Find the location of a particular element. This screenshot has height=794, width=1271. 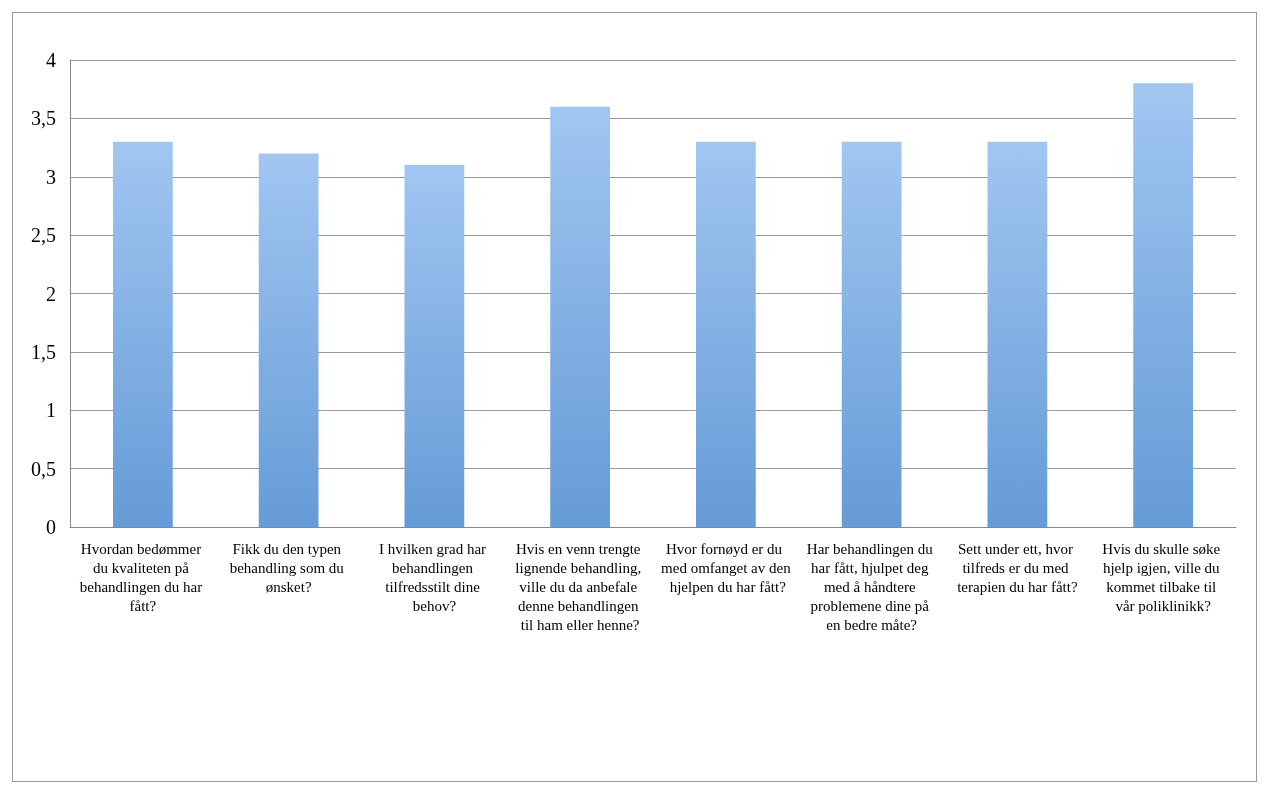

y-tick-label: 1 is located at coordinates (51, 410).